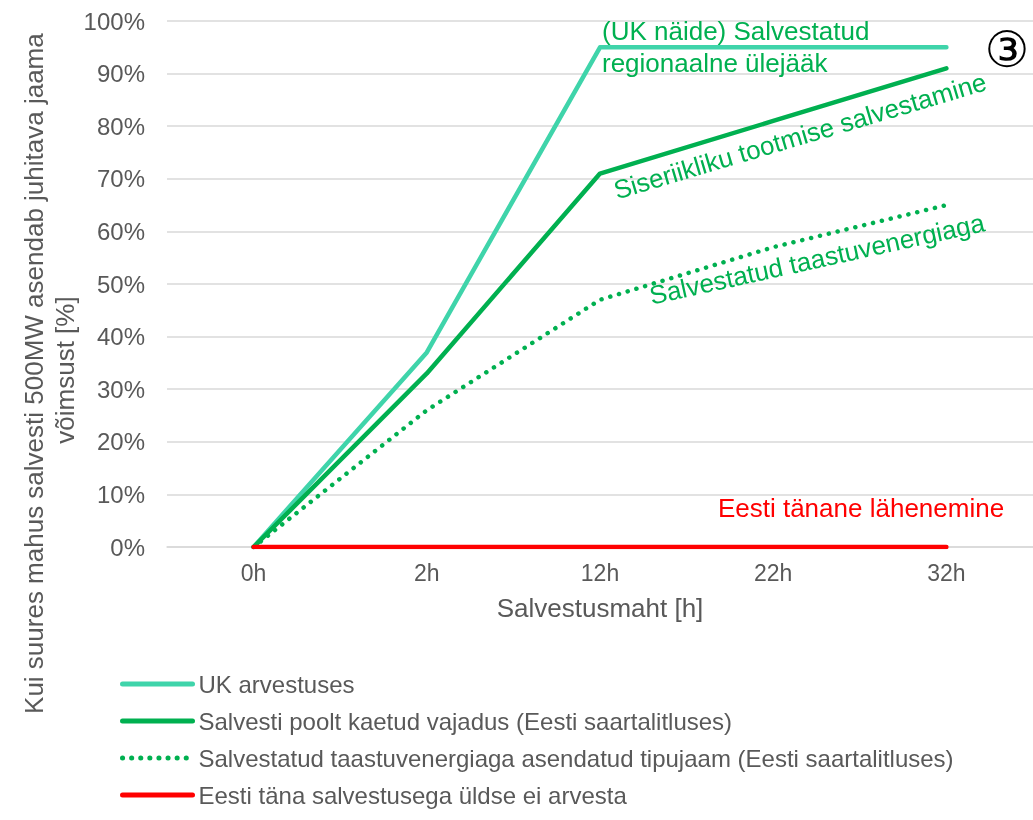 This screenshot has width=1033, height=820. Describe the element at coordinates (861, 508) in the screenshot. I see `annotation: Eesti tänane lähenemine` at that location.